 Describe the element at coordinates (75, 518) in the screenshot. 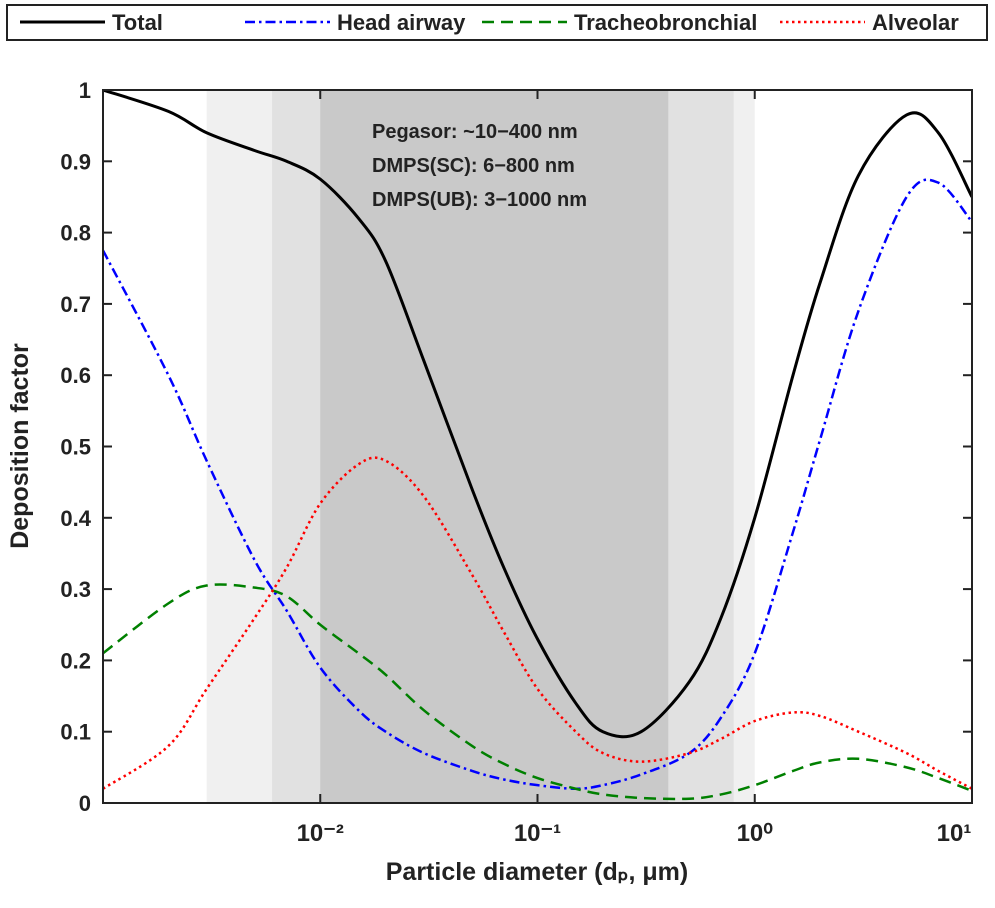

I see `y-tick-label: 0.4` at that location.